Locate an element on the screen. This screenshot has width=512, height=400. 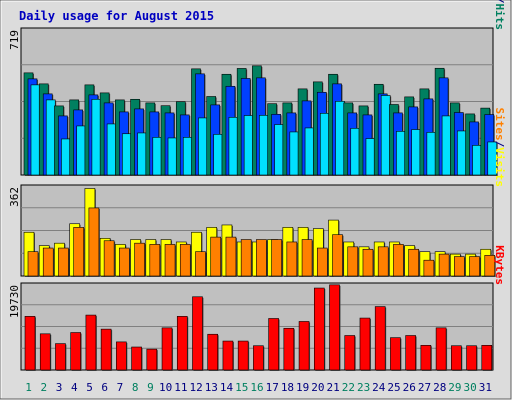
day-label: 29 is located at coordinates (454, 387).